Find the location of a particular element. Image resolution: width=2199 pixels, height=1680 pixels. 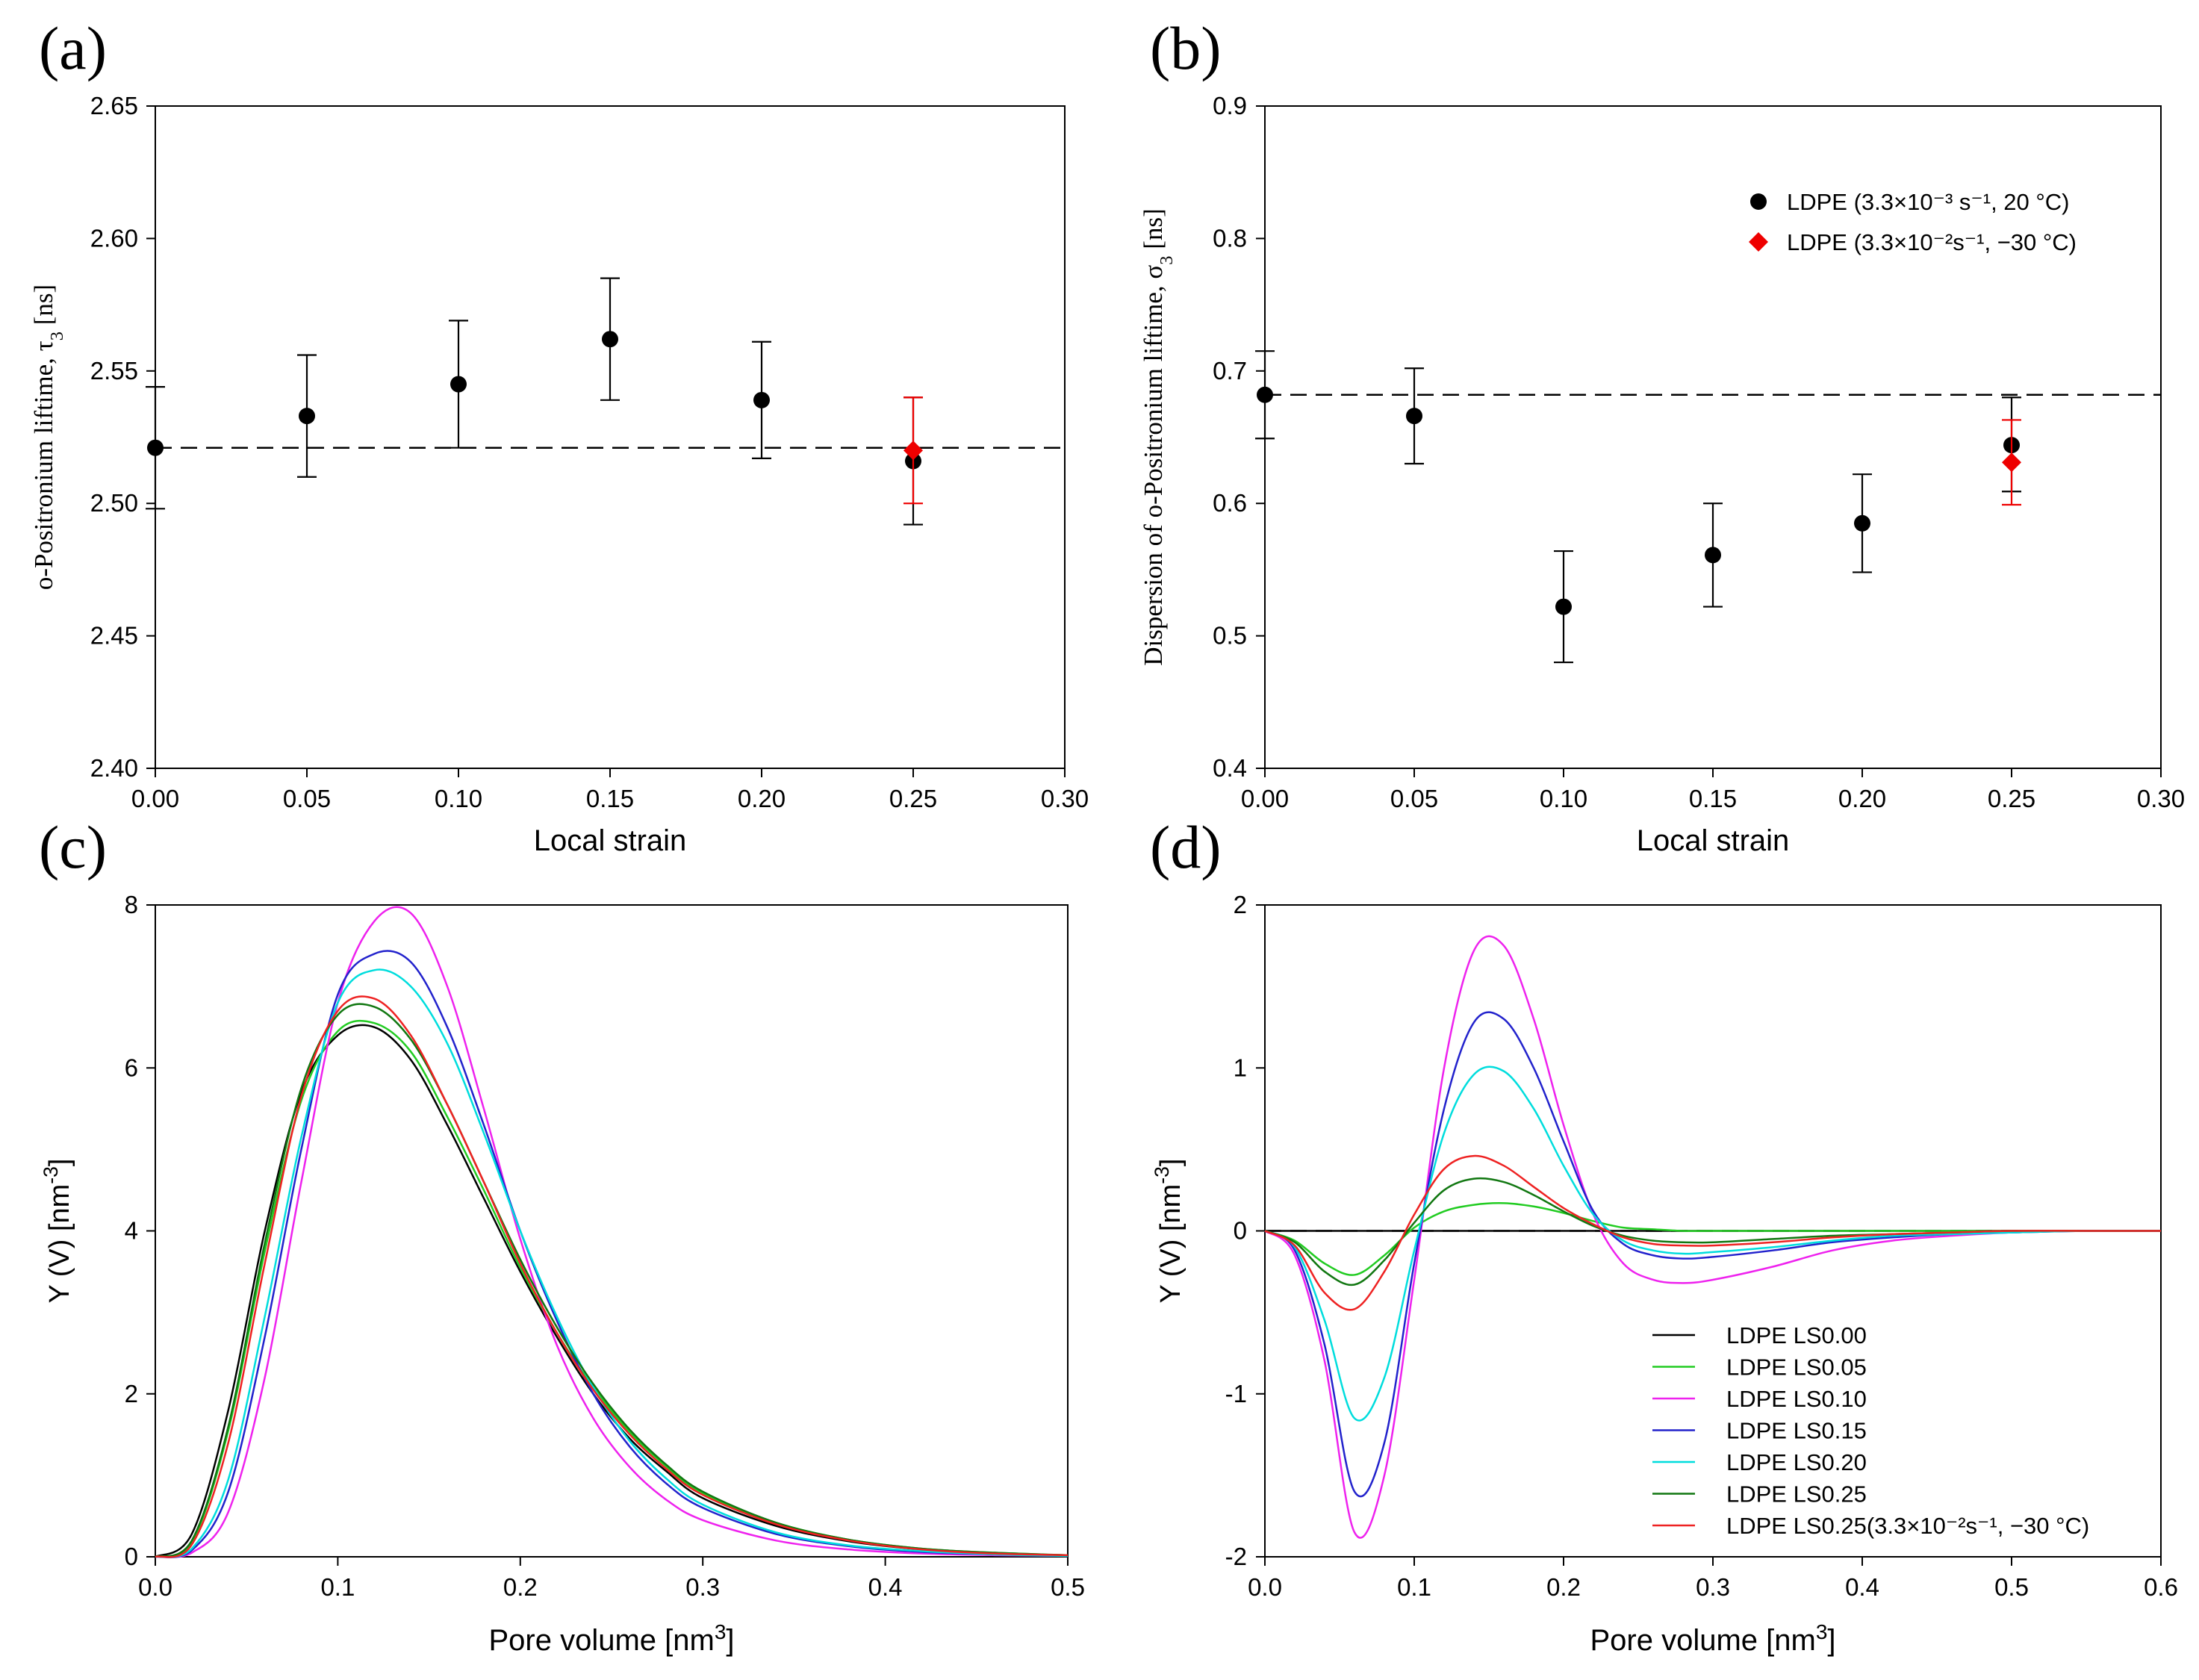

y-tick-label: 2.45 is located at coordinates (114, 636).